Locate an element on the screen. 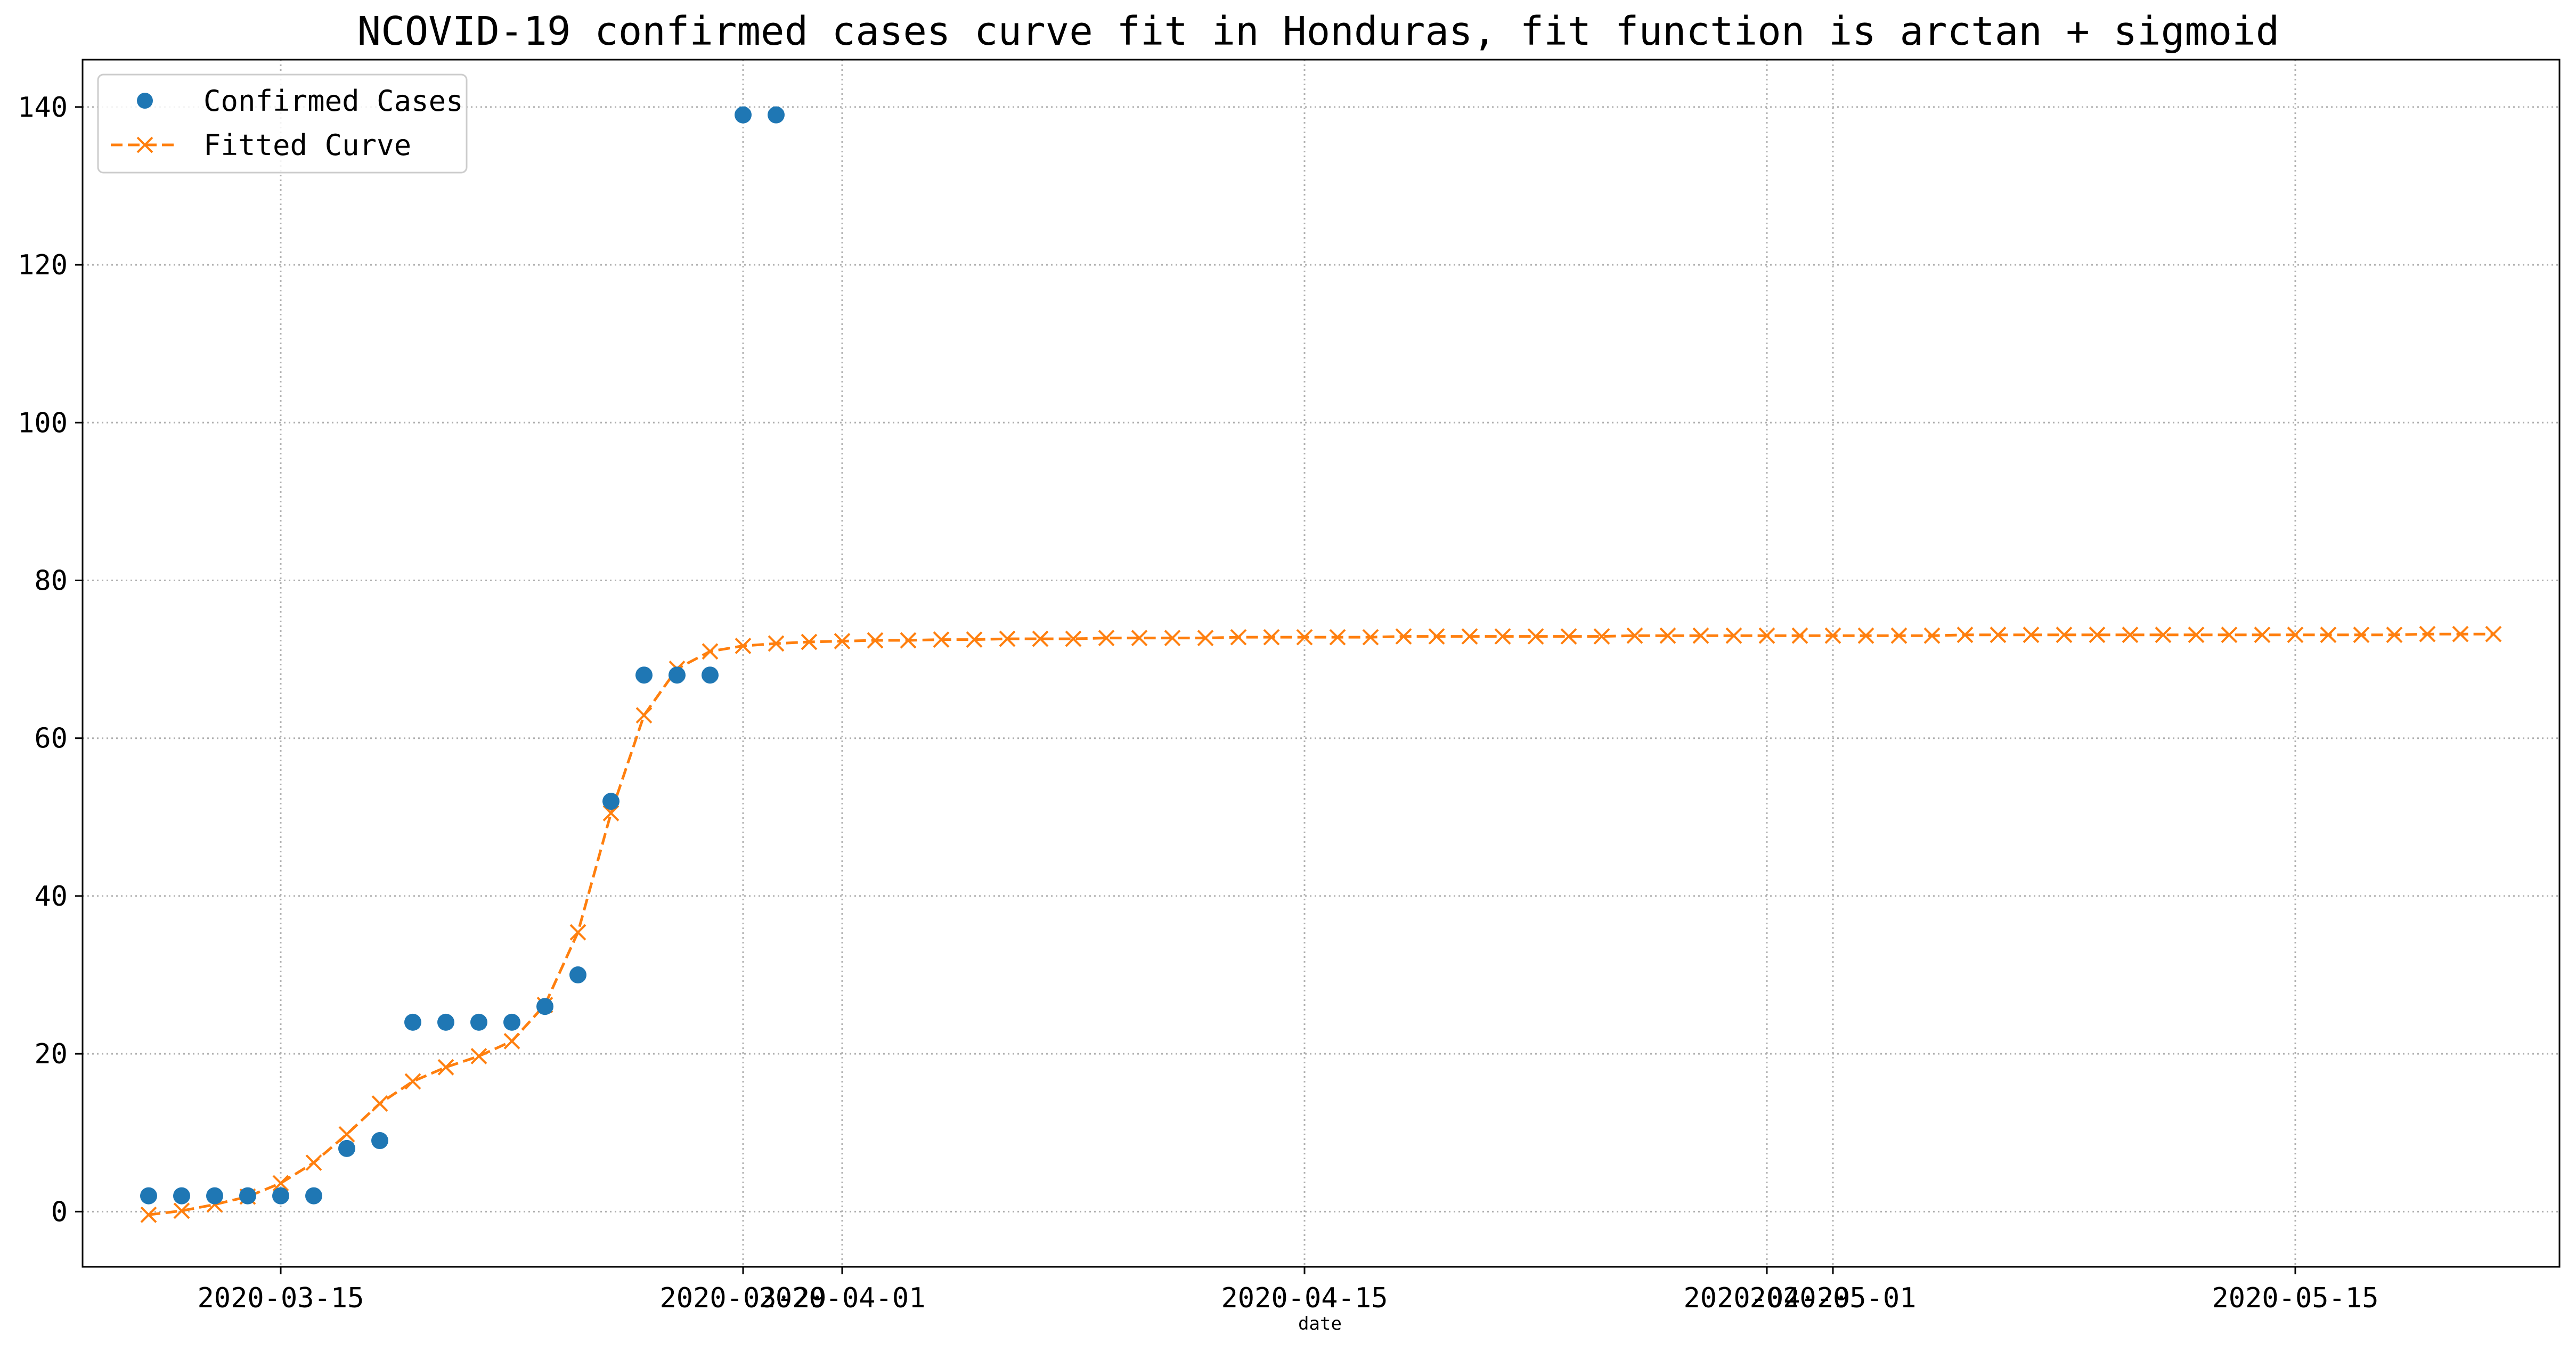  legend-marker-confirmed-cases is located at coordinates (145, 101).